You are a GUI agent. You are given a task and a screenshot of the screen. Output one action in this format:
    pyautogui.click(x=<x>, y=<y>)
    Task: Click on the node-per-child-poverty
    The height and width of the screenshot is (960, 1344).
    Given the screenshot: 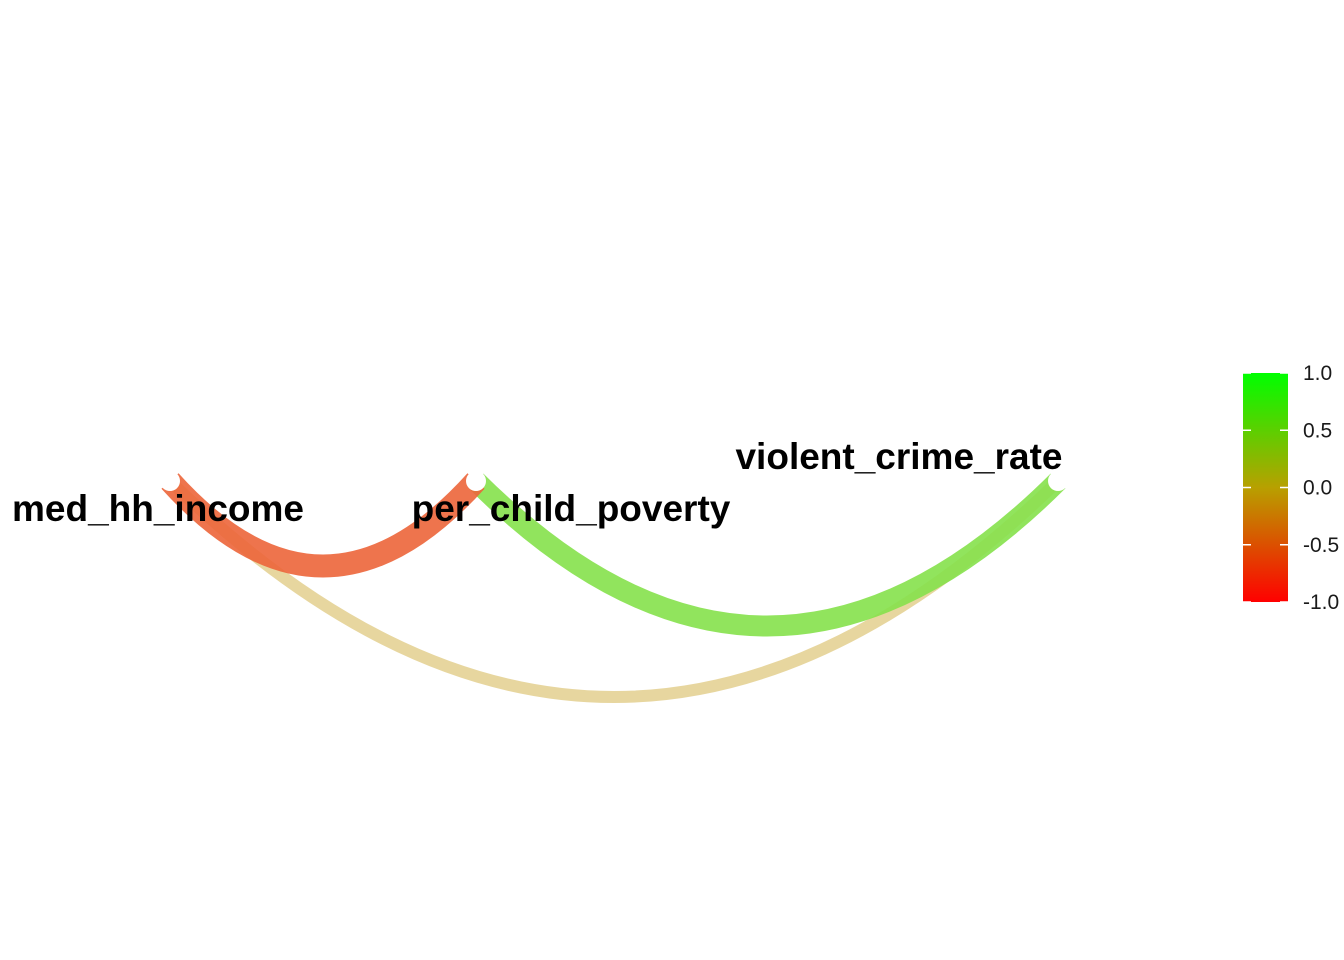 What is the action you would take?
    pyautogui.click(x=476, y=481)
    